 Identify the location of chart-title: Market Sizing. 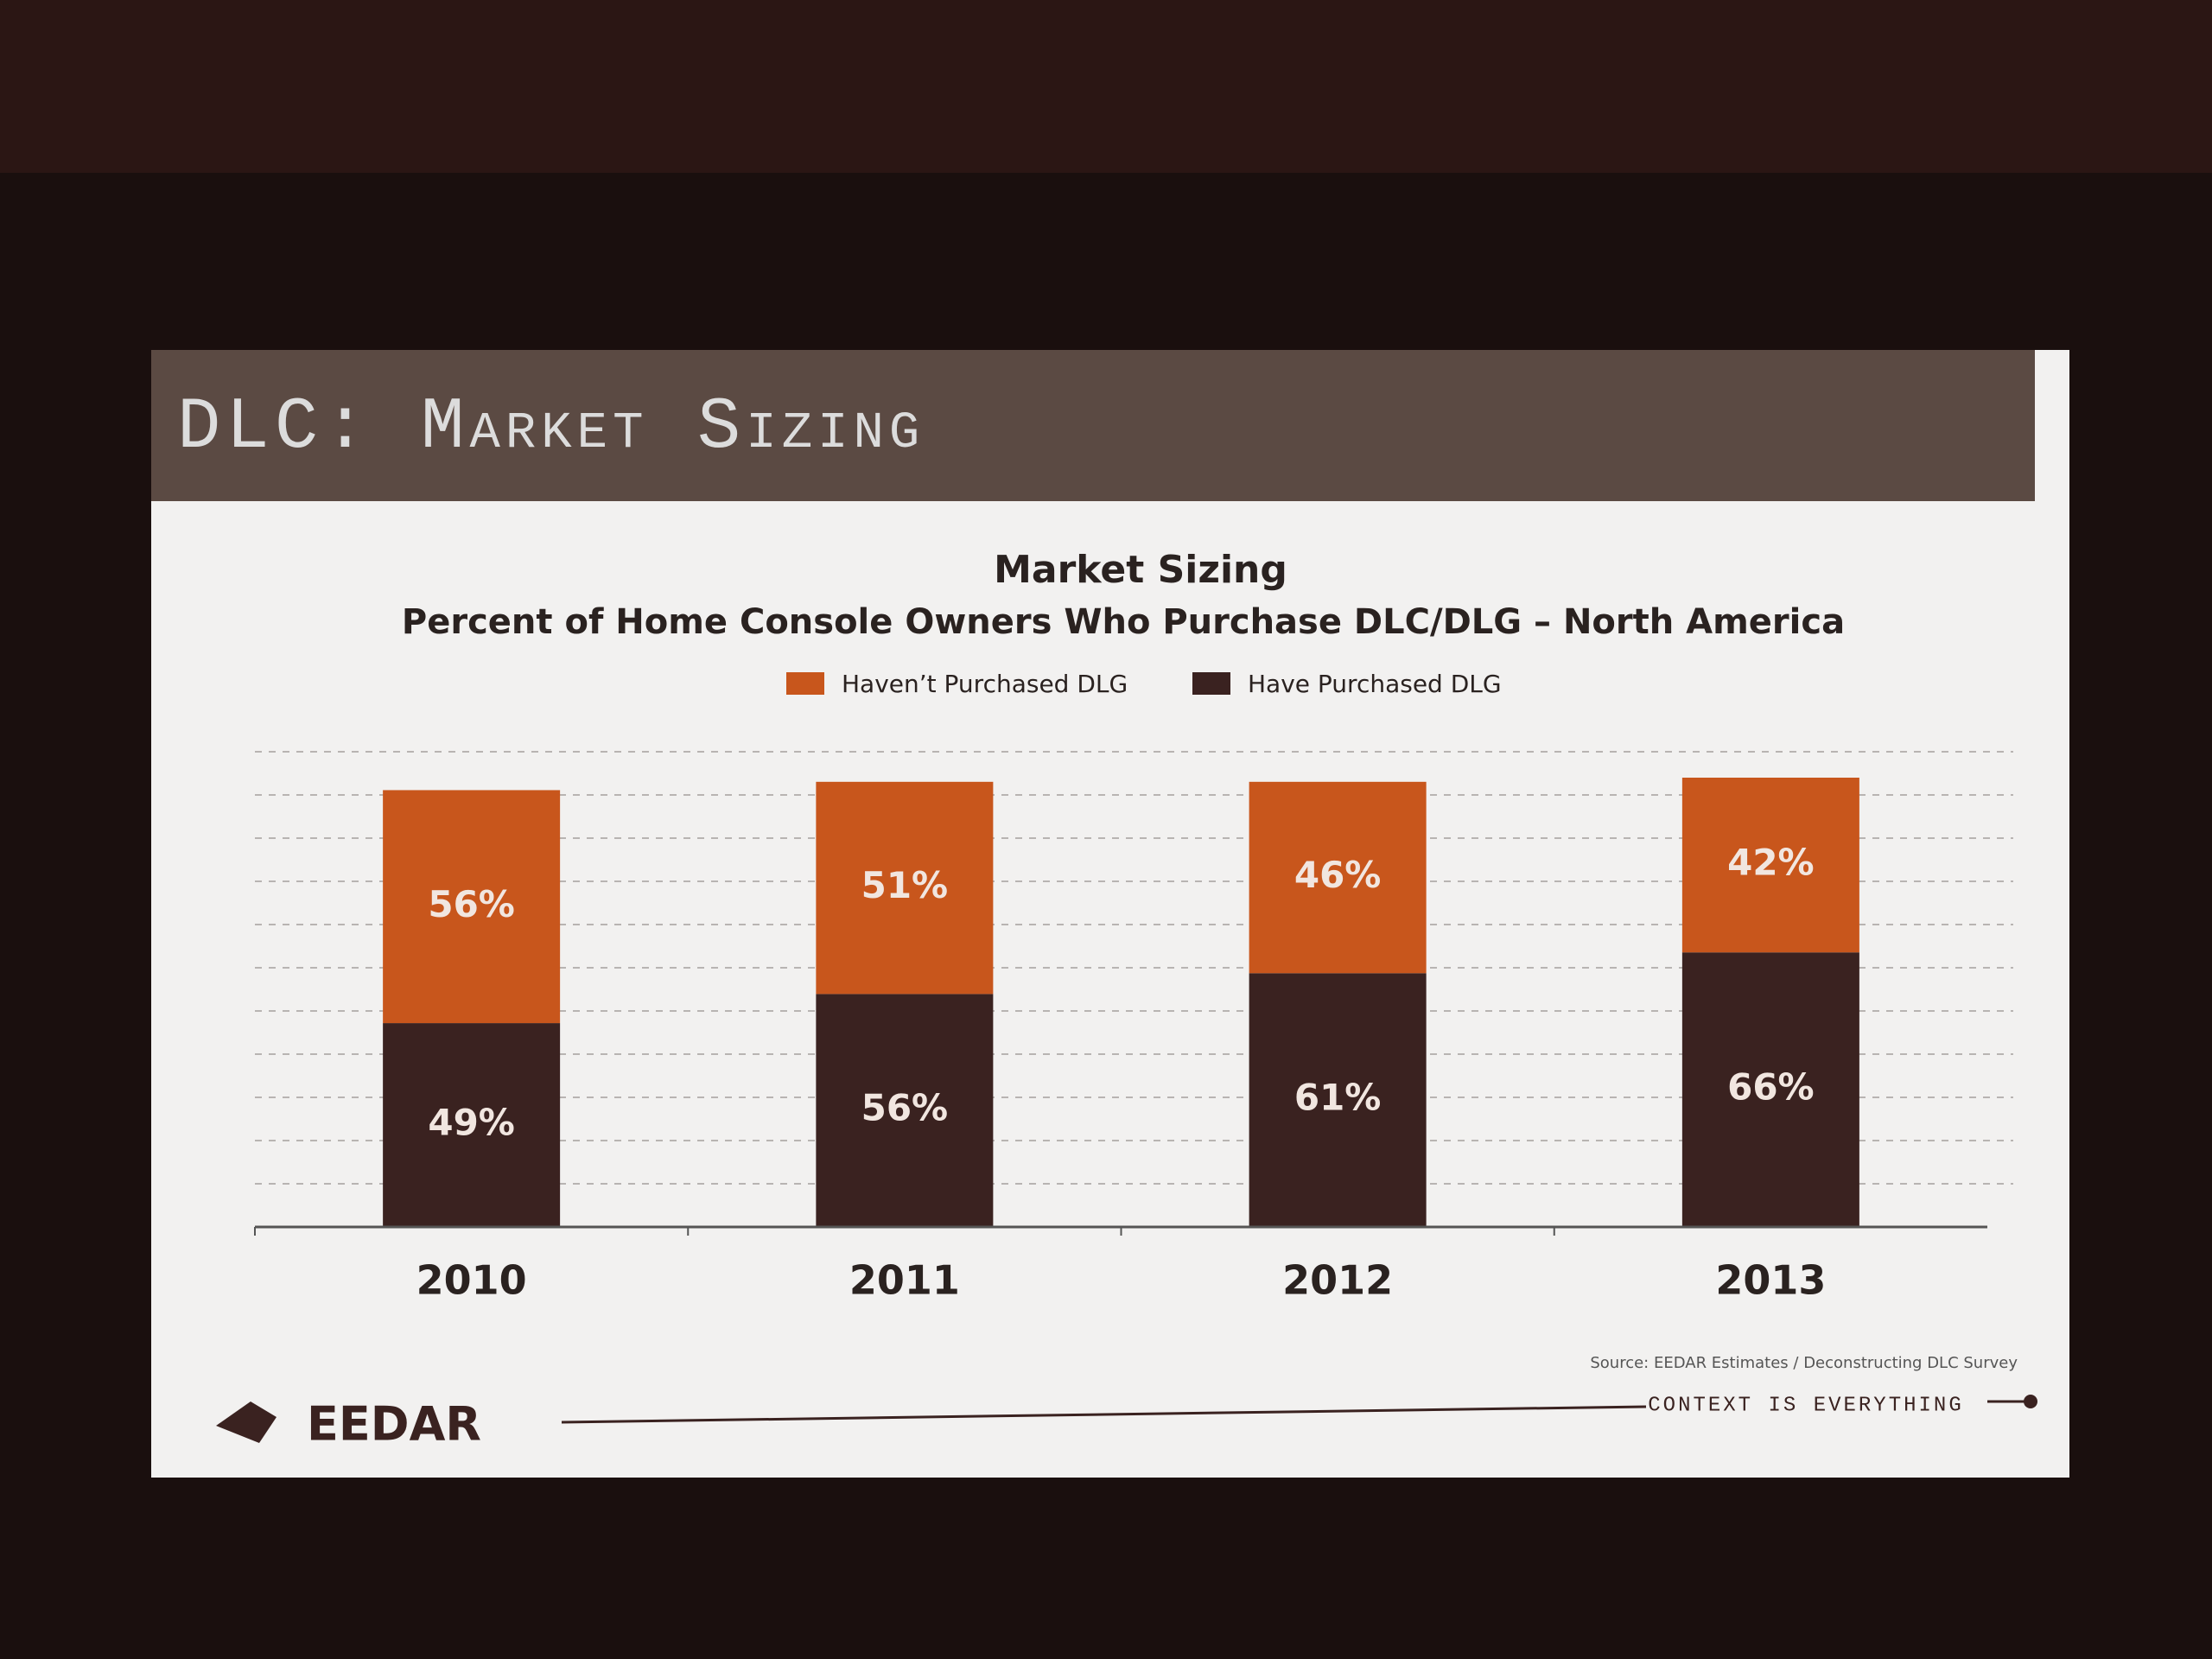
(1140, 570).